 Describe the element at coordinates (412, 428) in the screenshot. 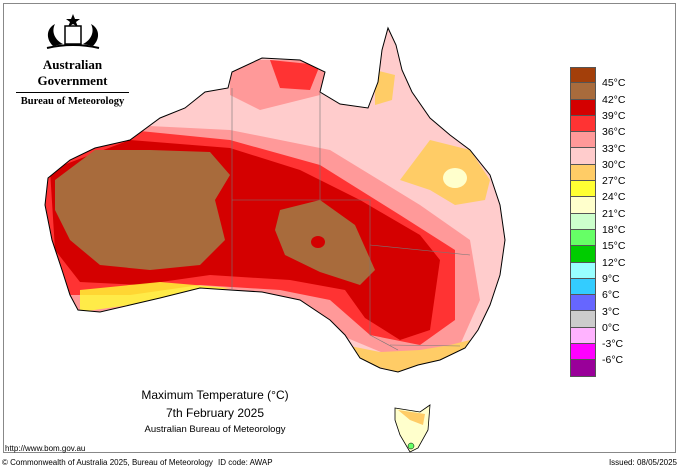

I see `tasmania` at that location.